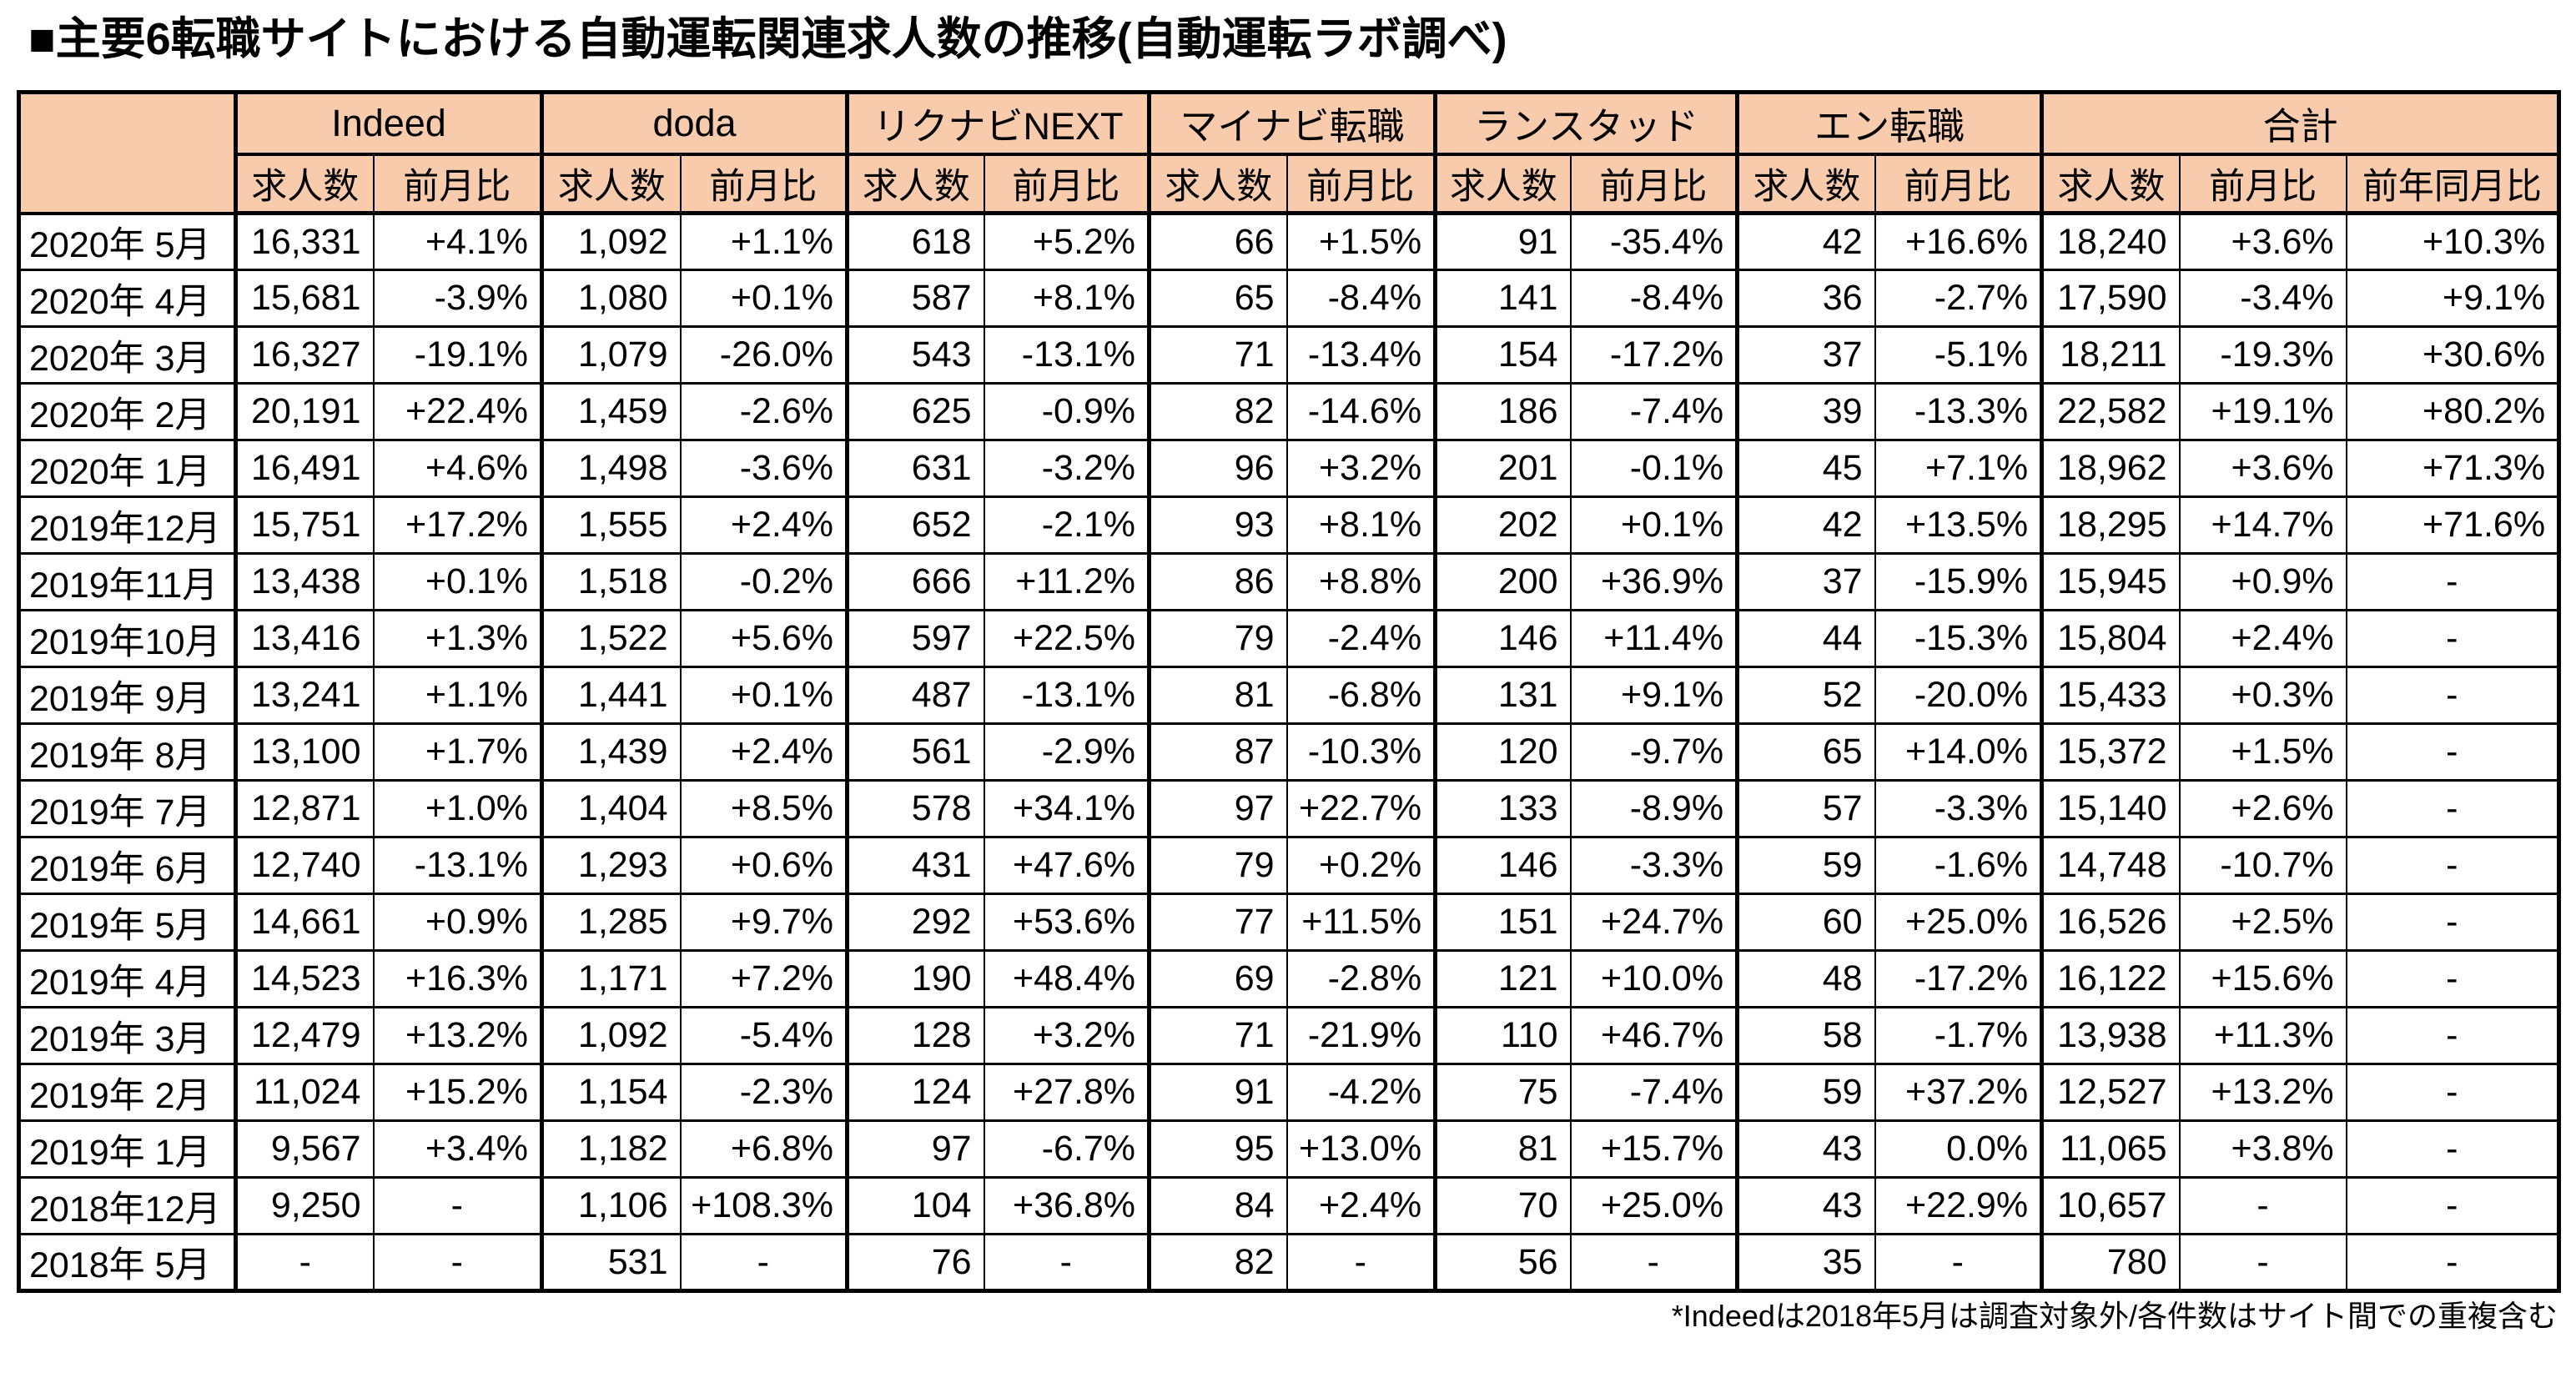 The image size is (2576, 1383). I want to click on value-cell: +9.7%, so click(763, 922).